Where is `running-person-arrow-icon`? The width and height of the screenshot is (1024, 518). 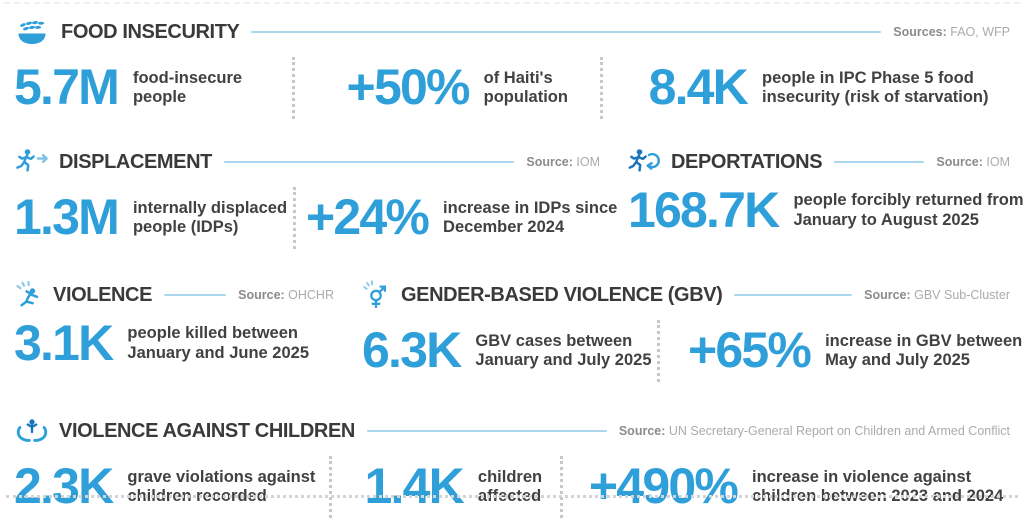 running-person-arrow-icon is located at coordinates (32, 162).